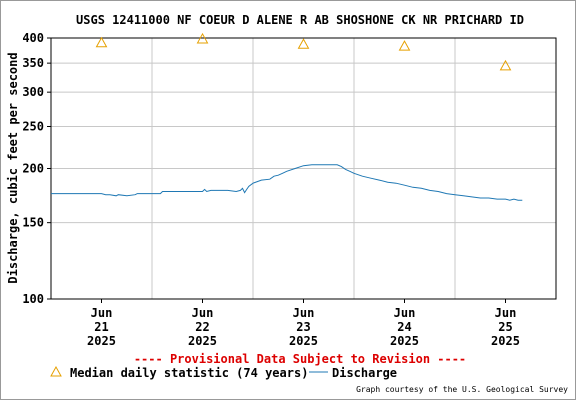 This screenshot has height=400, width=576. Describe the element at coordinates (404, 327) in the screenshot. I see `x-tick-label: 24` at that location.